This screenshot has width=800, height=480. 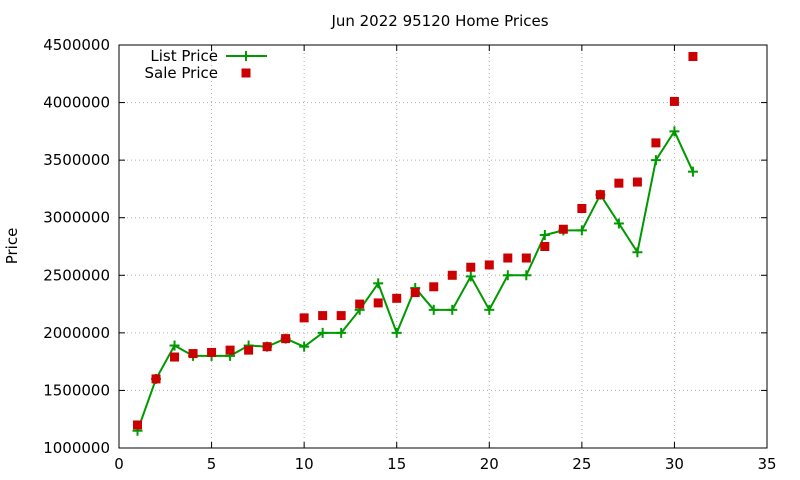 I want to click on legend-marker-sale-price, so click(x=246, y=73).